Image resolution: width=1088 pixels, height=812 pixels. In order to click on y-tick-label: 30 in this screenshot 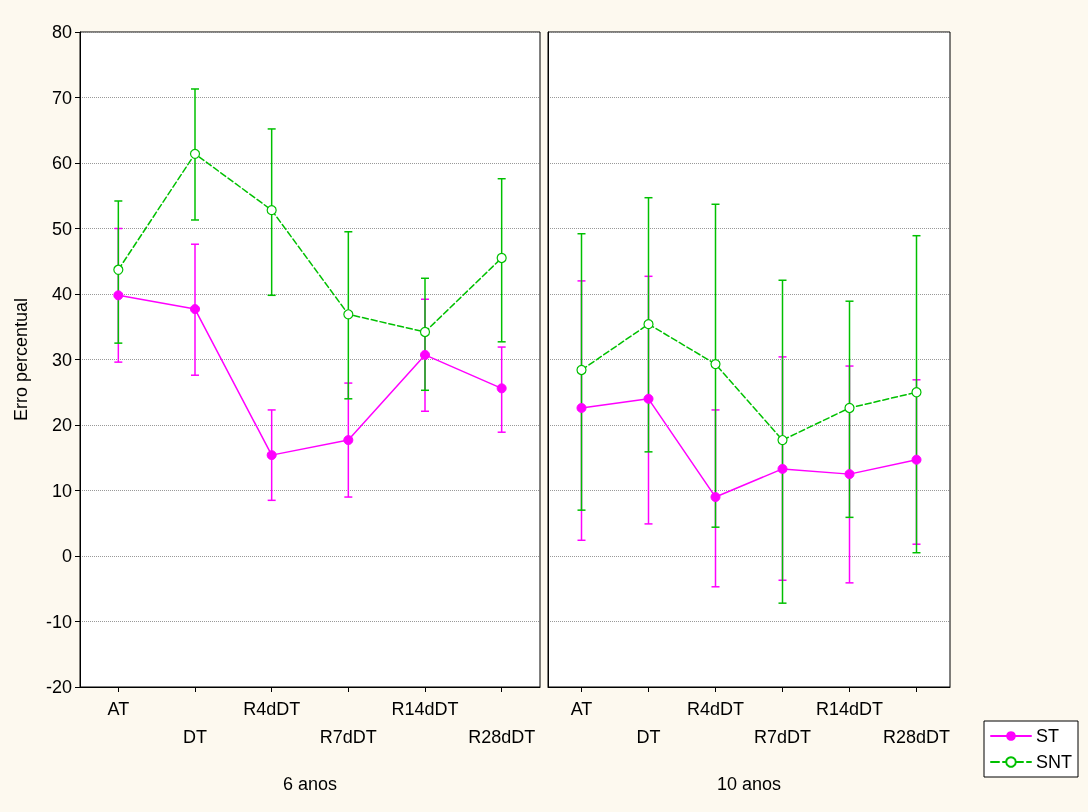, I will do `click(61, 359)`.